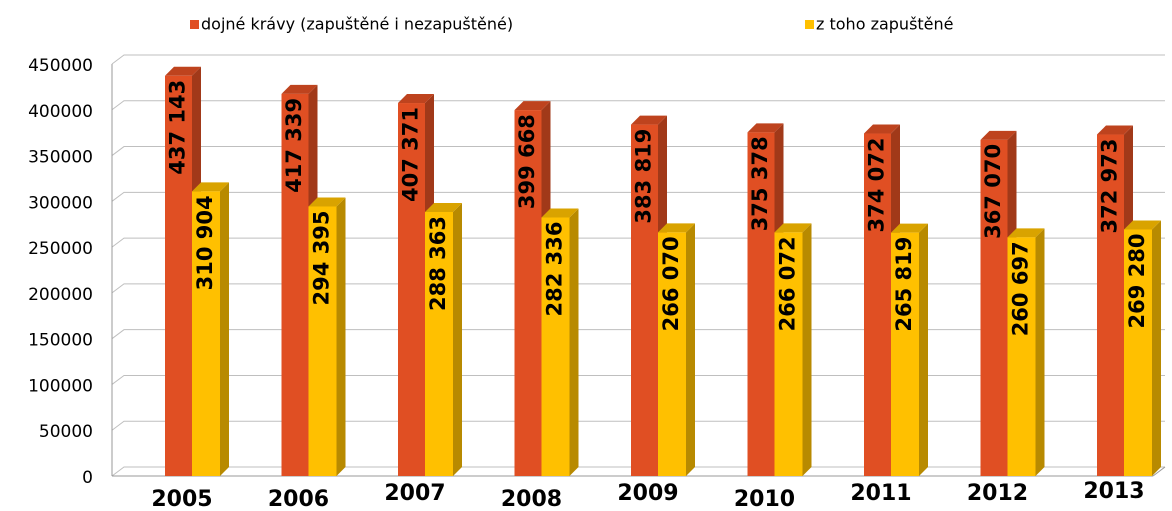 This screenshot has width=1172, height=511. I want to click on y-tick-label: 50000, so click(66, 432).